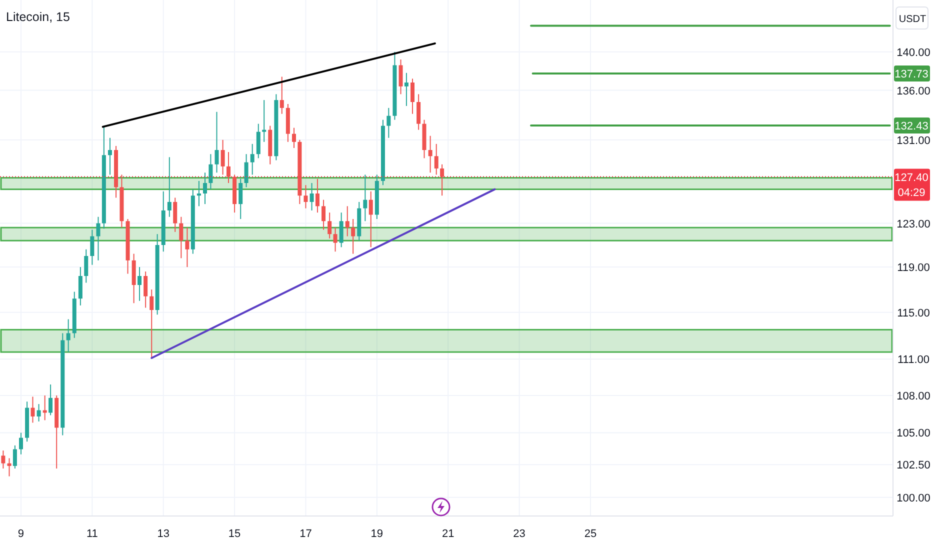 The height and width of the screenshot is (550, 932). Describe the element at coordinates (913, 360) in the screenshot. I see `y-tick-label: 111.00` at that location.